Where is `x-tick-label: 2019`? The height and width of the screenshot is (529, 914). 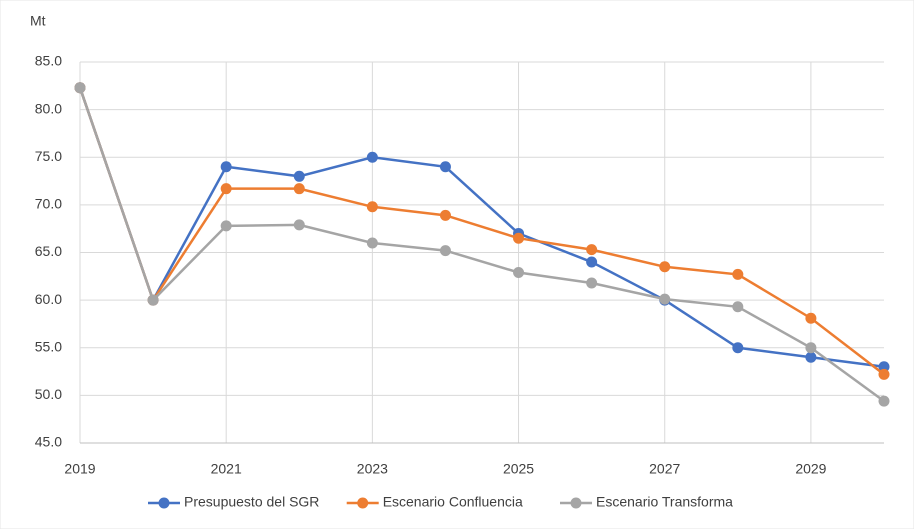 x-tick-label: 2019 is located at coordinates (79, 469).